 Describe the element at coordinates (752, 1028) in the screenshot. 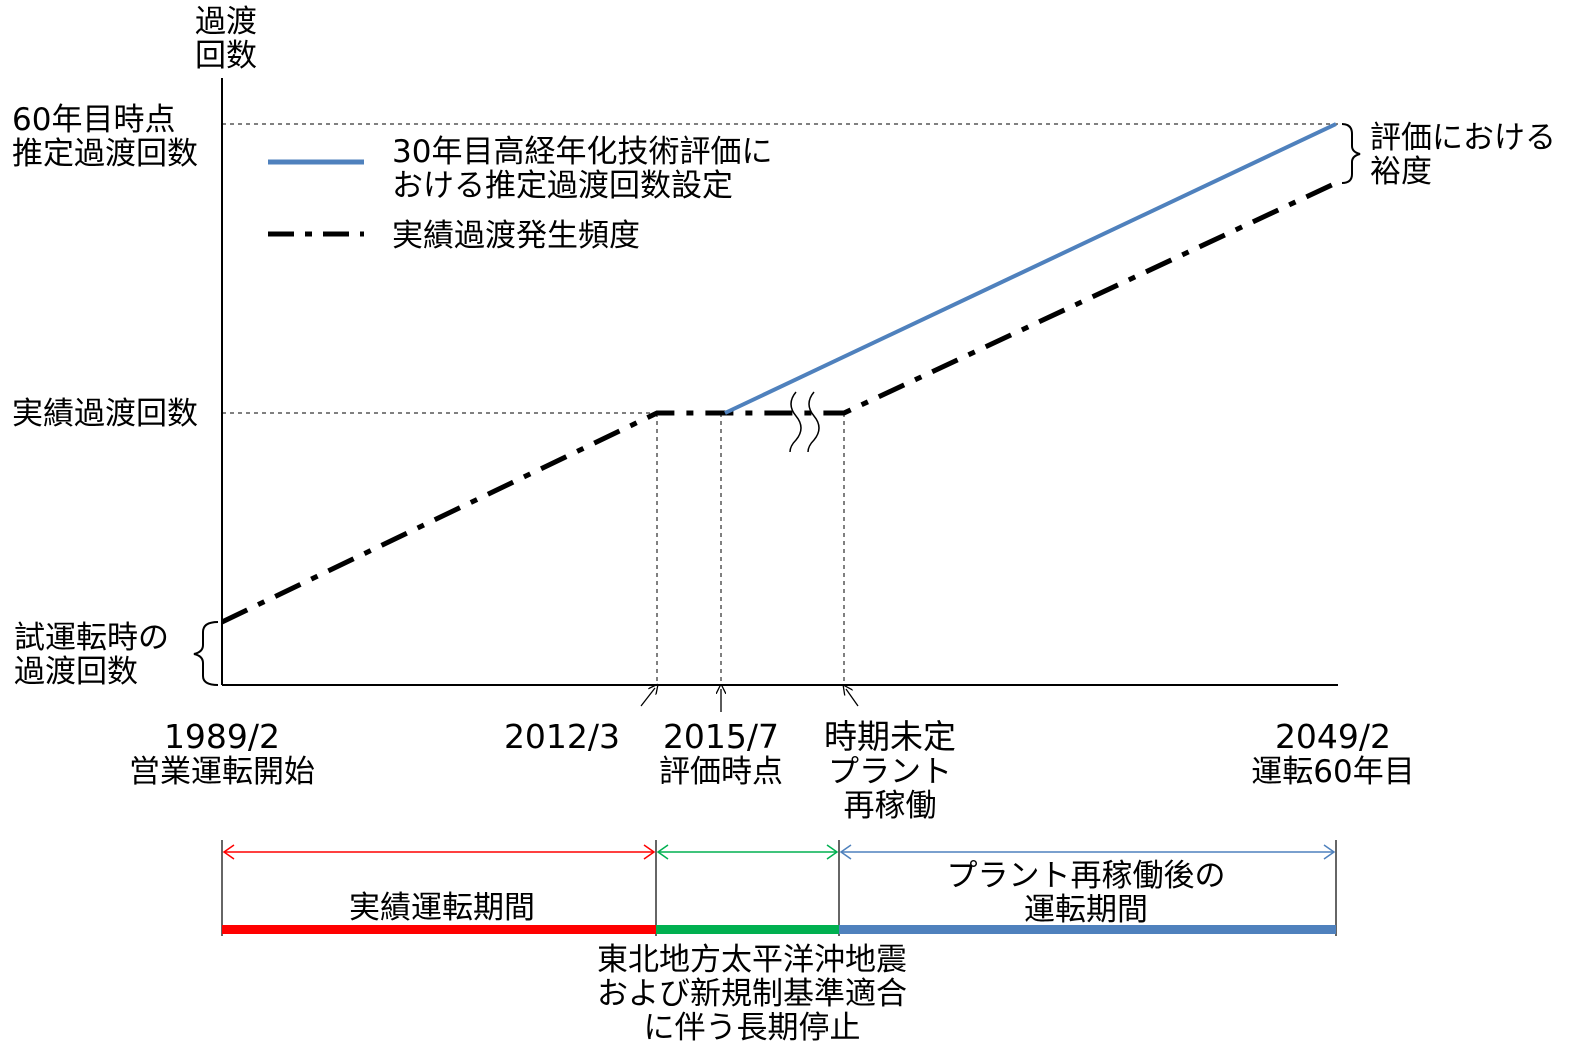

I see `shutdown-note-line3: に伴う長期停止` at that location.